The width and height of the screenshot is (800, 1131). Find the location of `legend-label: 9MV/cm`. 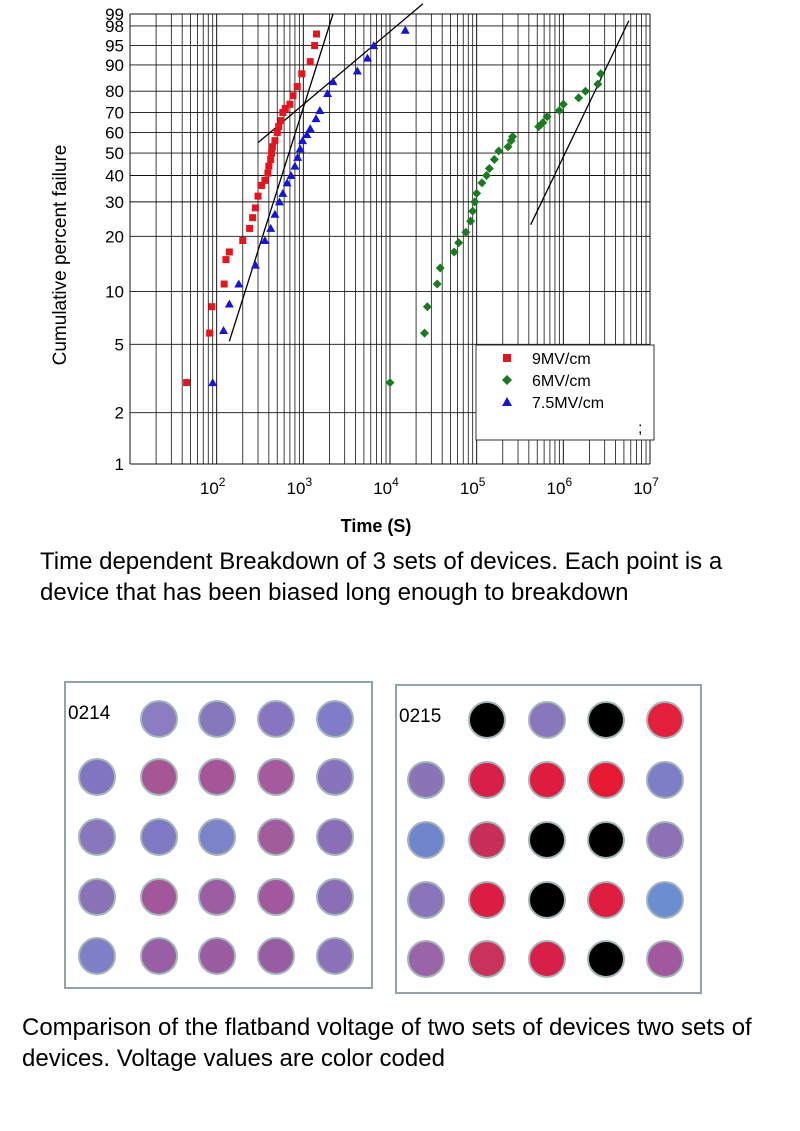

legend-label: 9MV/cm is located at coordinates (561, 359).